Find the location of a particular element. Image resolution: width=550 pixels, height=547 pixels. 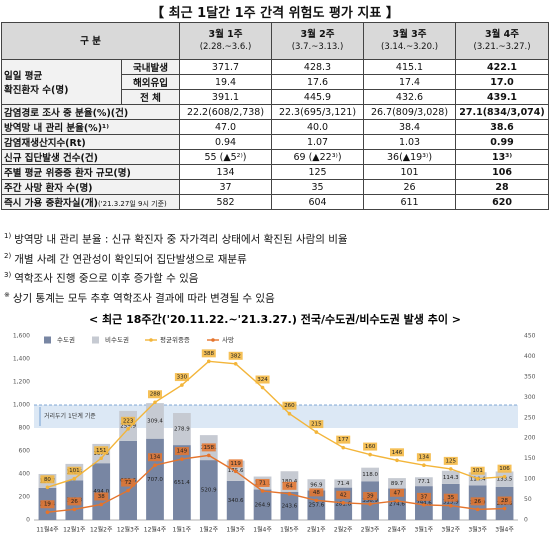

cell: 620 is located at coordinates (502, 202).